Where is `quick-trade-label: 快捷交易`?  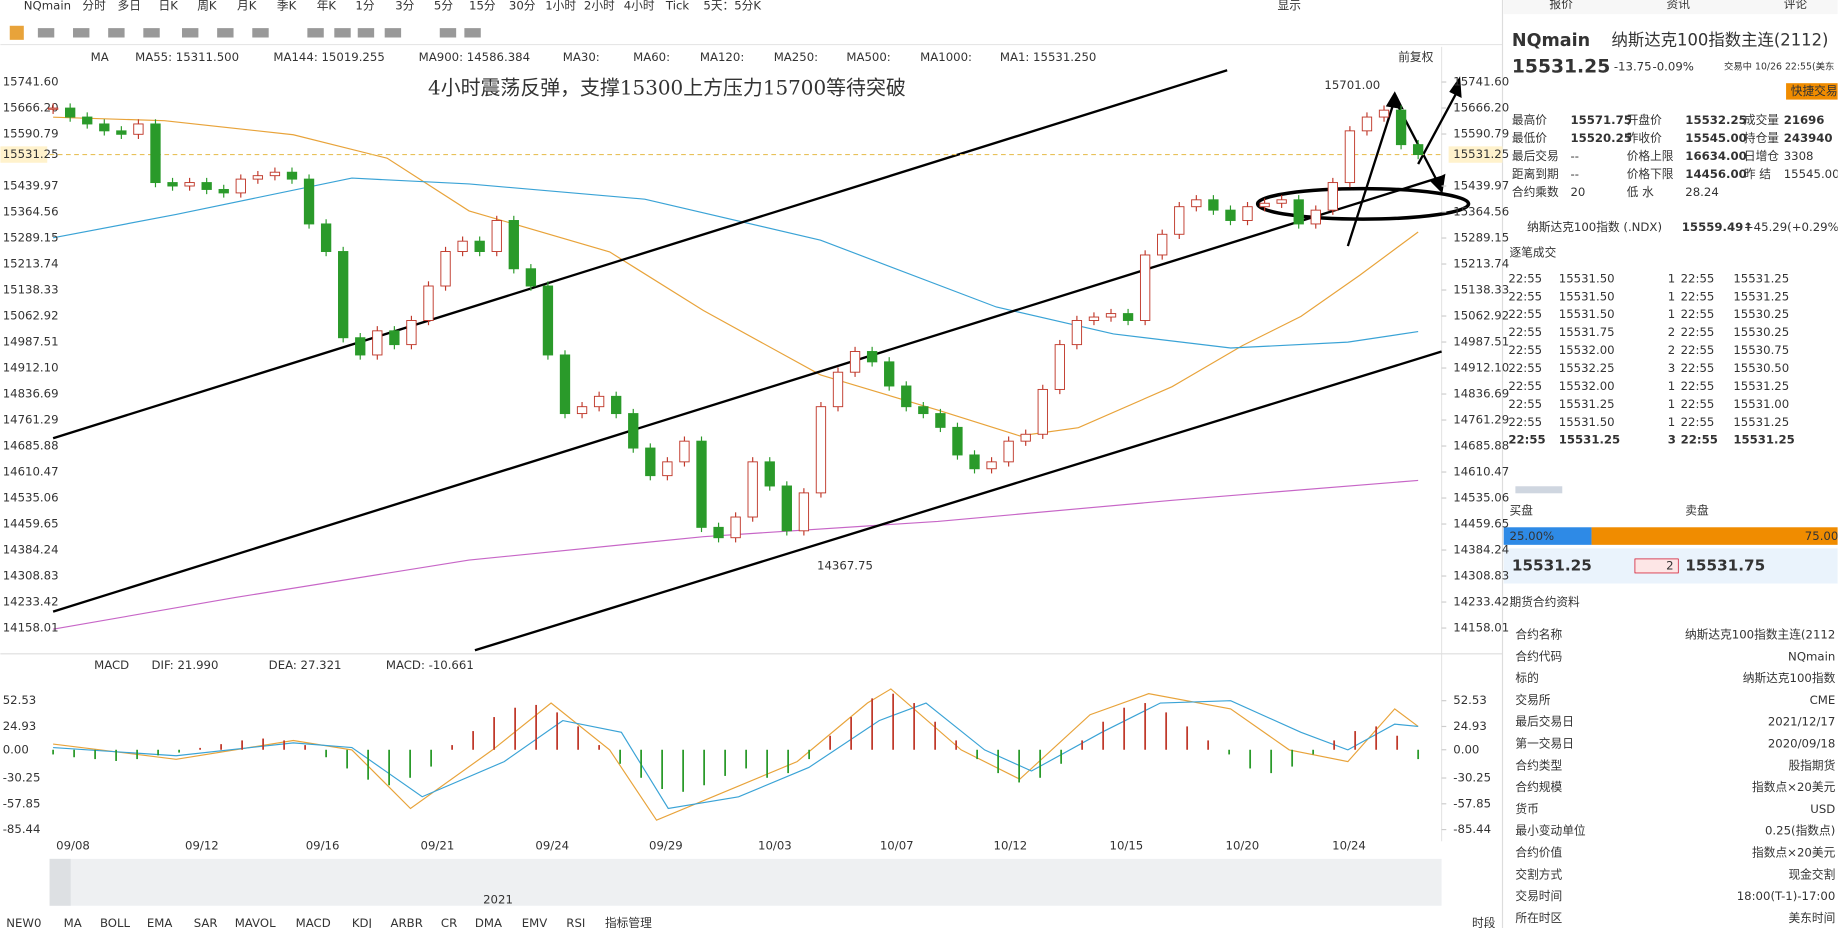
quick-trade-label: 快捷交易 is located at coordinates (1814, 91).